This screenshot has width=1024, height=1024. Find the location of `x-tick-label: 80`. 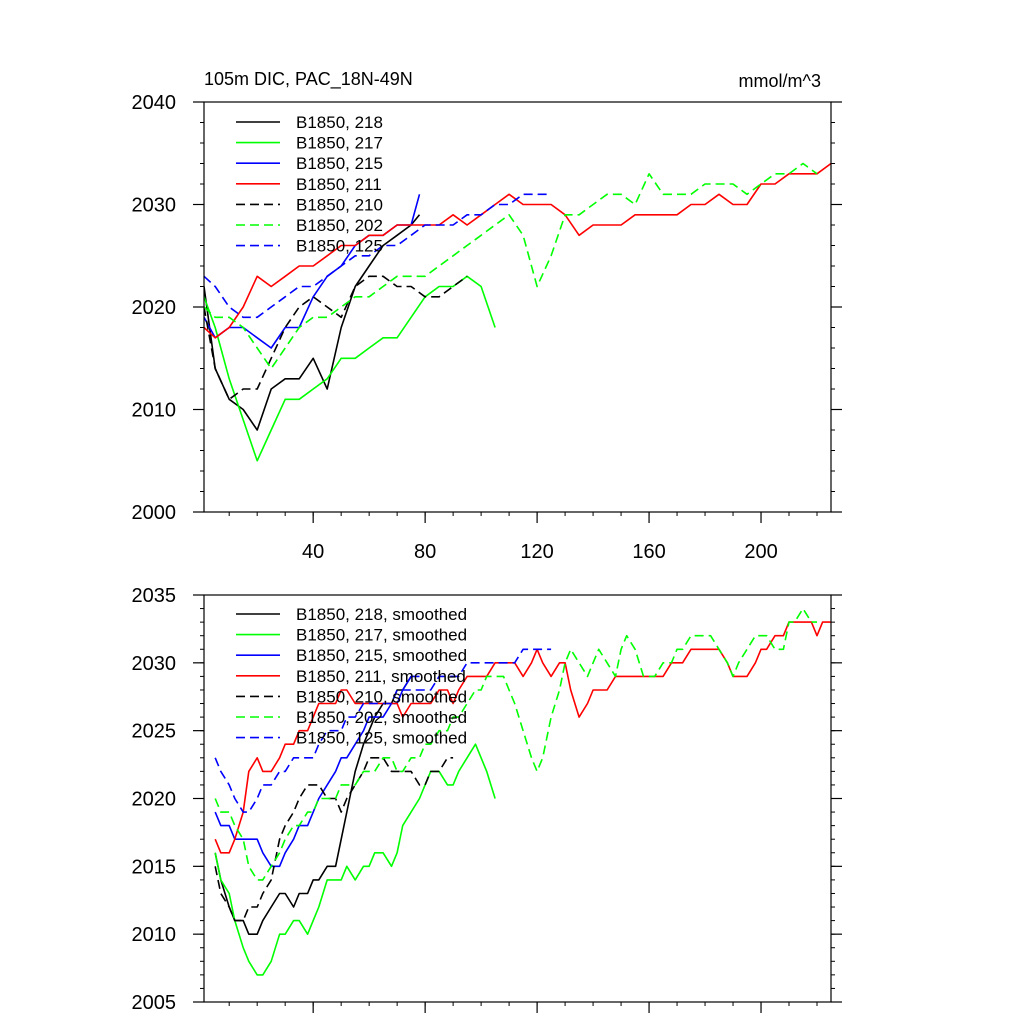

x-tick-label: 80 is located at coordinates (425, 552).